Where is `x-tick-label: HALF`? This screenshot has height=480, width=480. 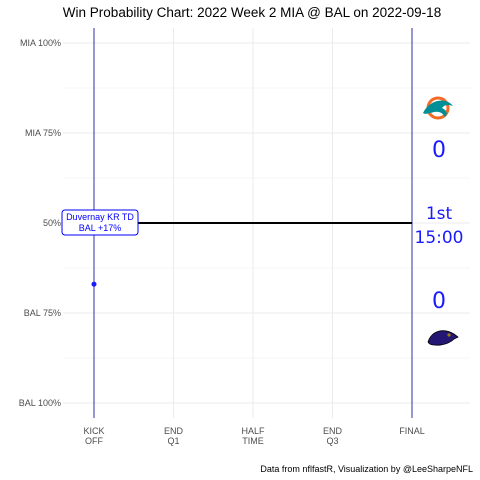
x-tick-label: HALF is located at coordinates (253, 431).